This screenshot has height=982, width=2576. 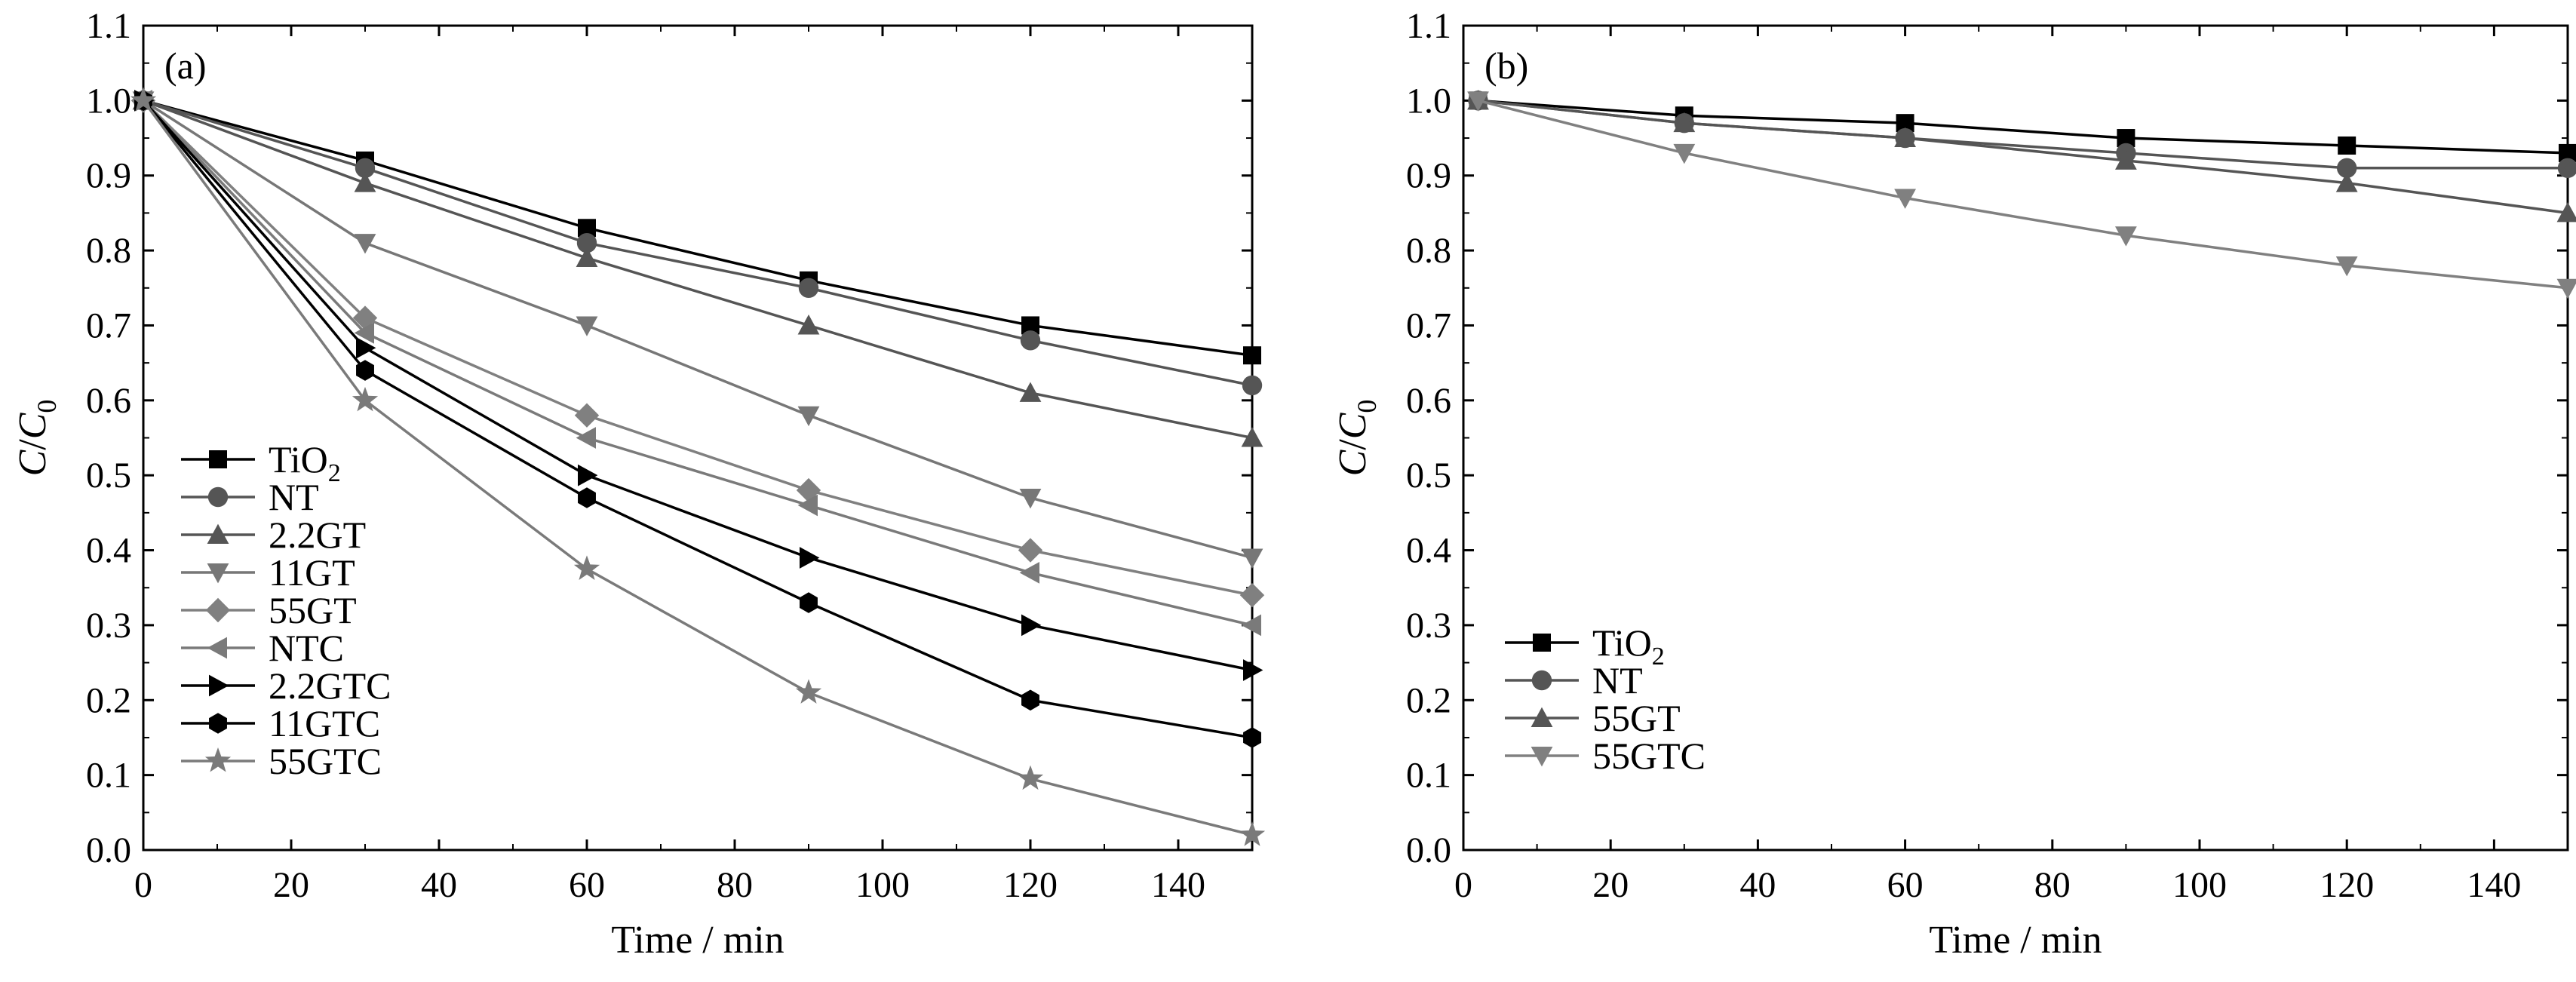 I want to click on legend-item: 55GTC, so click(x=1605, y=756).